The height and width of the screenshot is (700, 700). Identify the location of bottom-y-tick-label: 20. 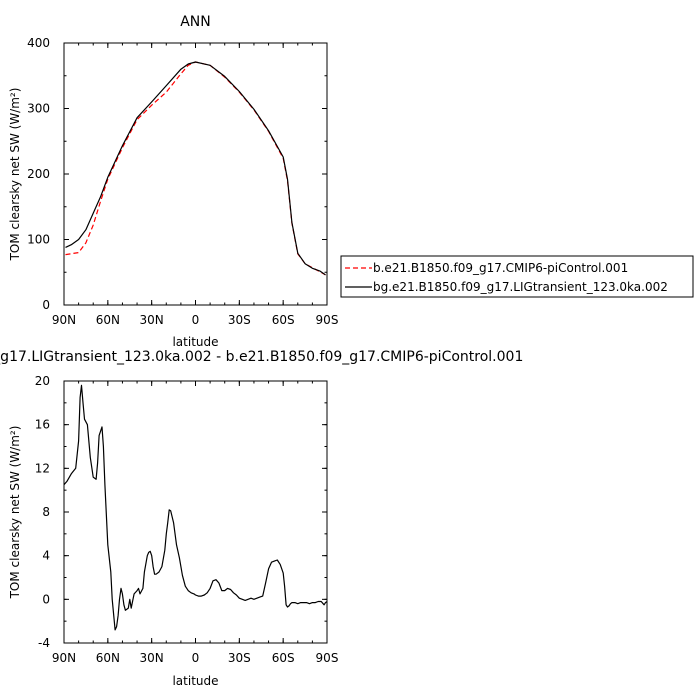
(42, 381).